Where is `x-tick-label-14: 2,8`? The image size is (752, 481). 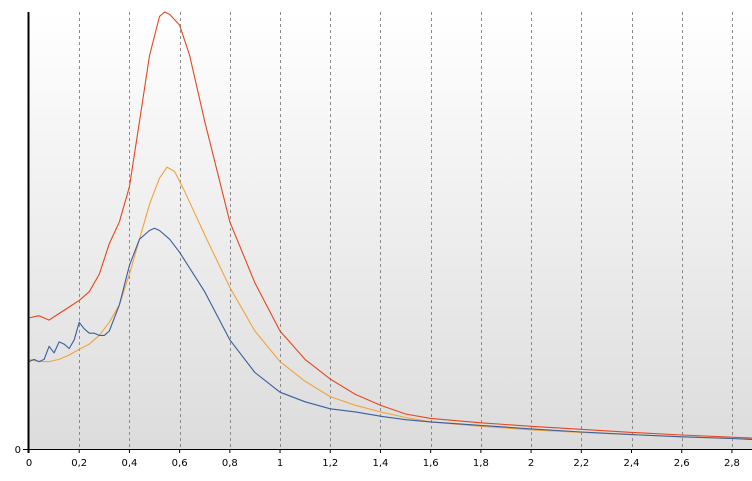 x-tick-label-14: 2,8 is located at coordinates (732, 463).